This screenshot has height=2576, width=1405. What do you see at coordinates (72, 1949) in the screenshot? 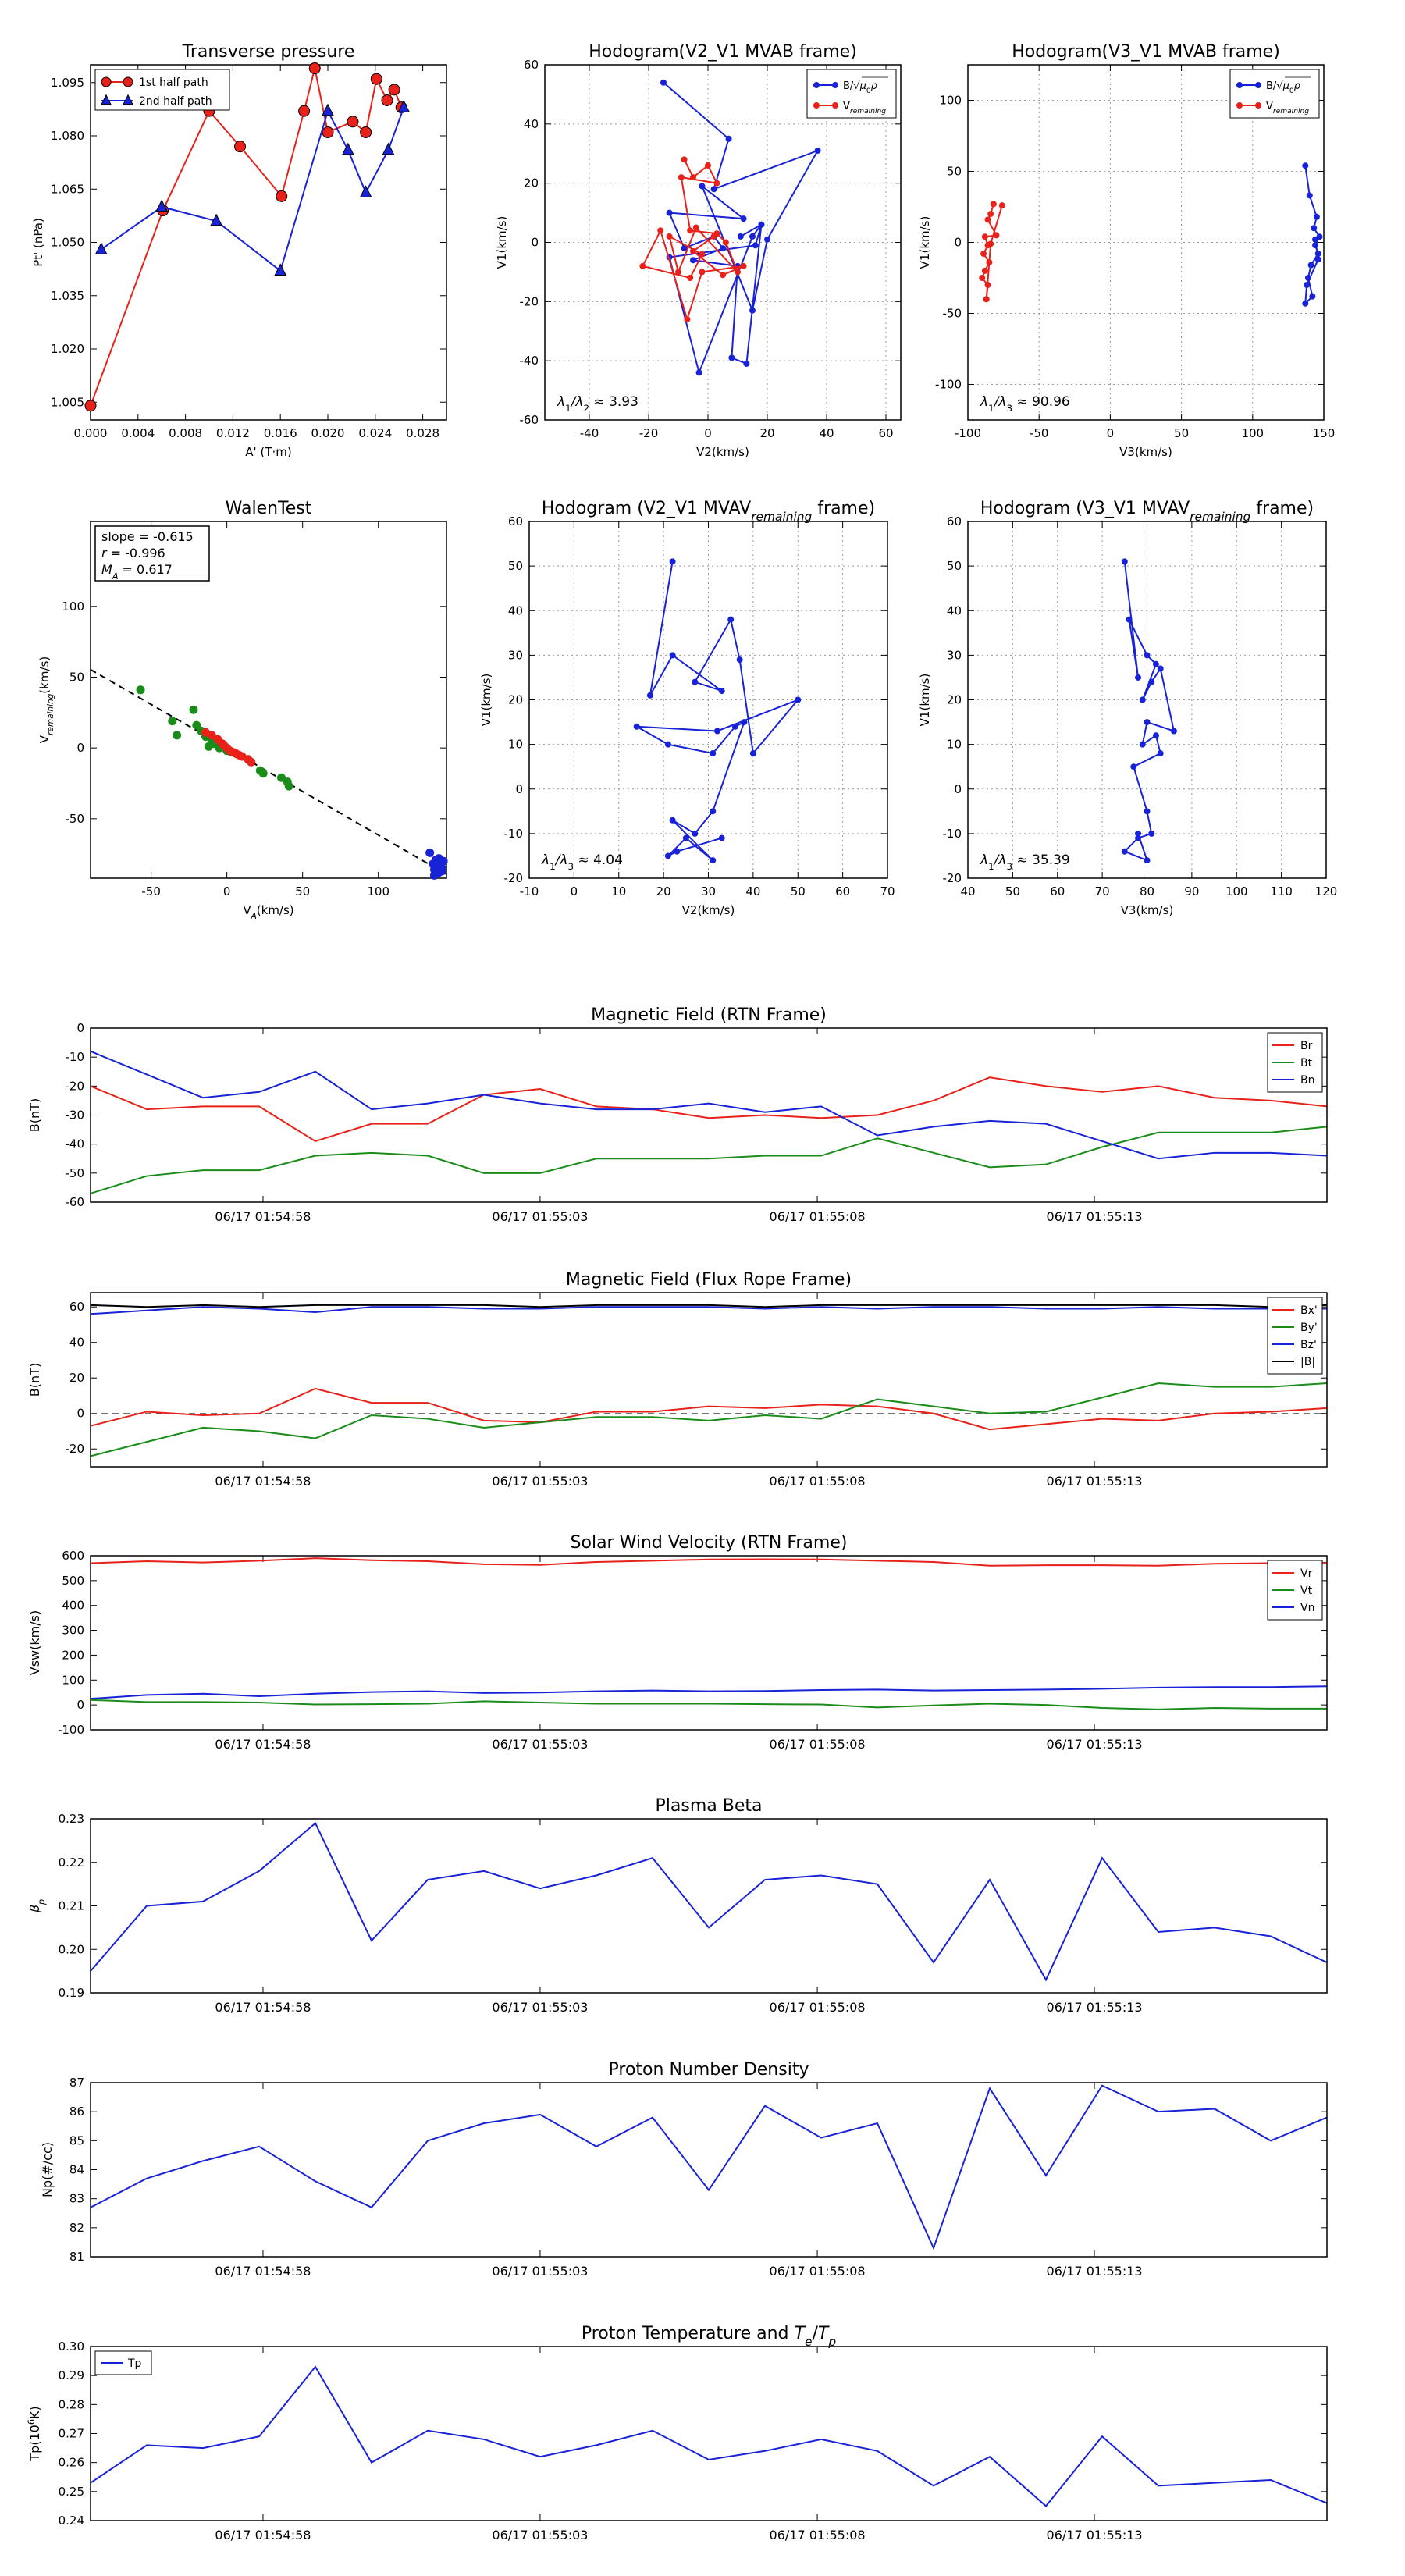
I see `beta-ytick-label: 0.20` at bounding box center [72, 1949].